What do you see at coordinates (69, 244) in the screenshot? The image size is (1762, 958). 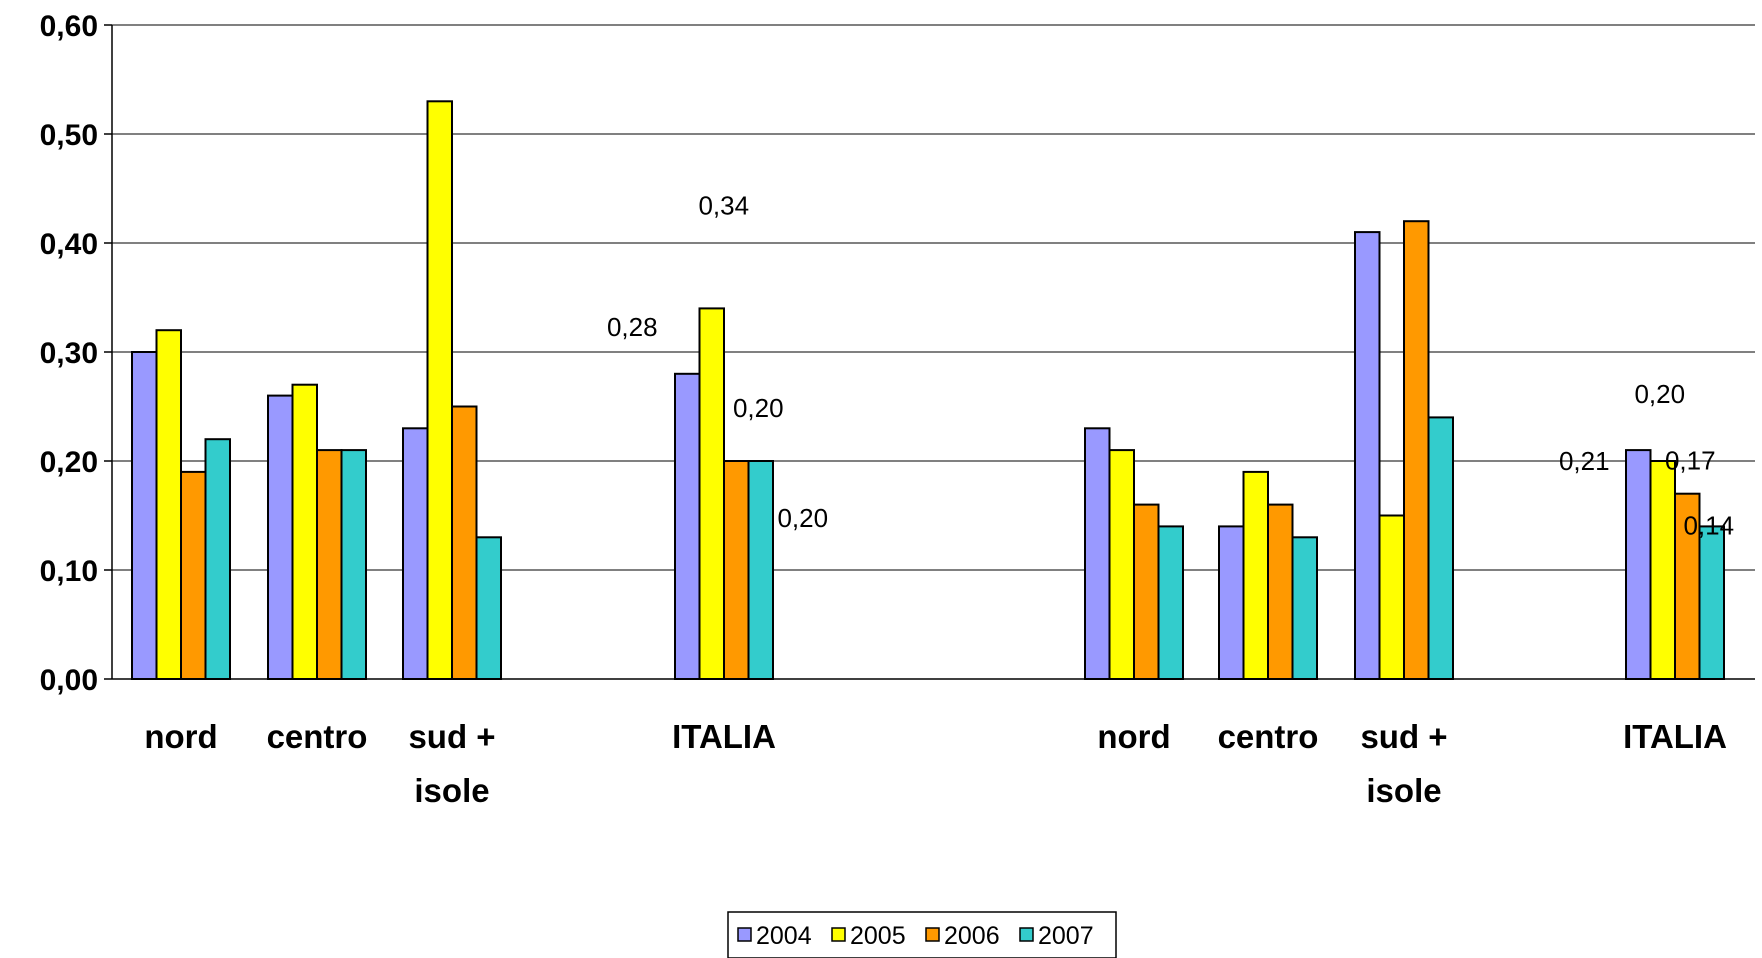 I see `y-tick-label: 0,40` at bounding box center [69, 244].